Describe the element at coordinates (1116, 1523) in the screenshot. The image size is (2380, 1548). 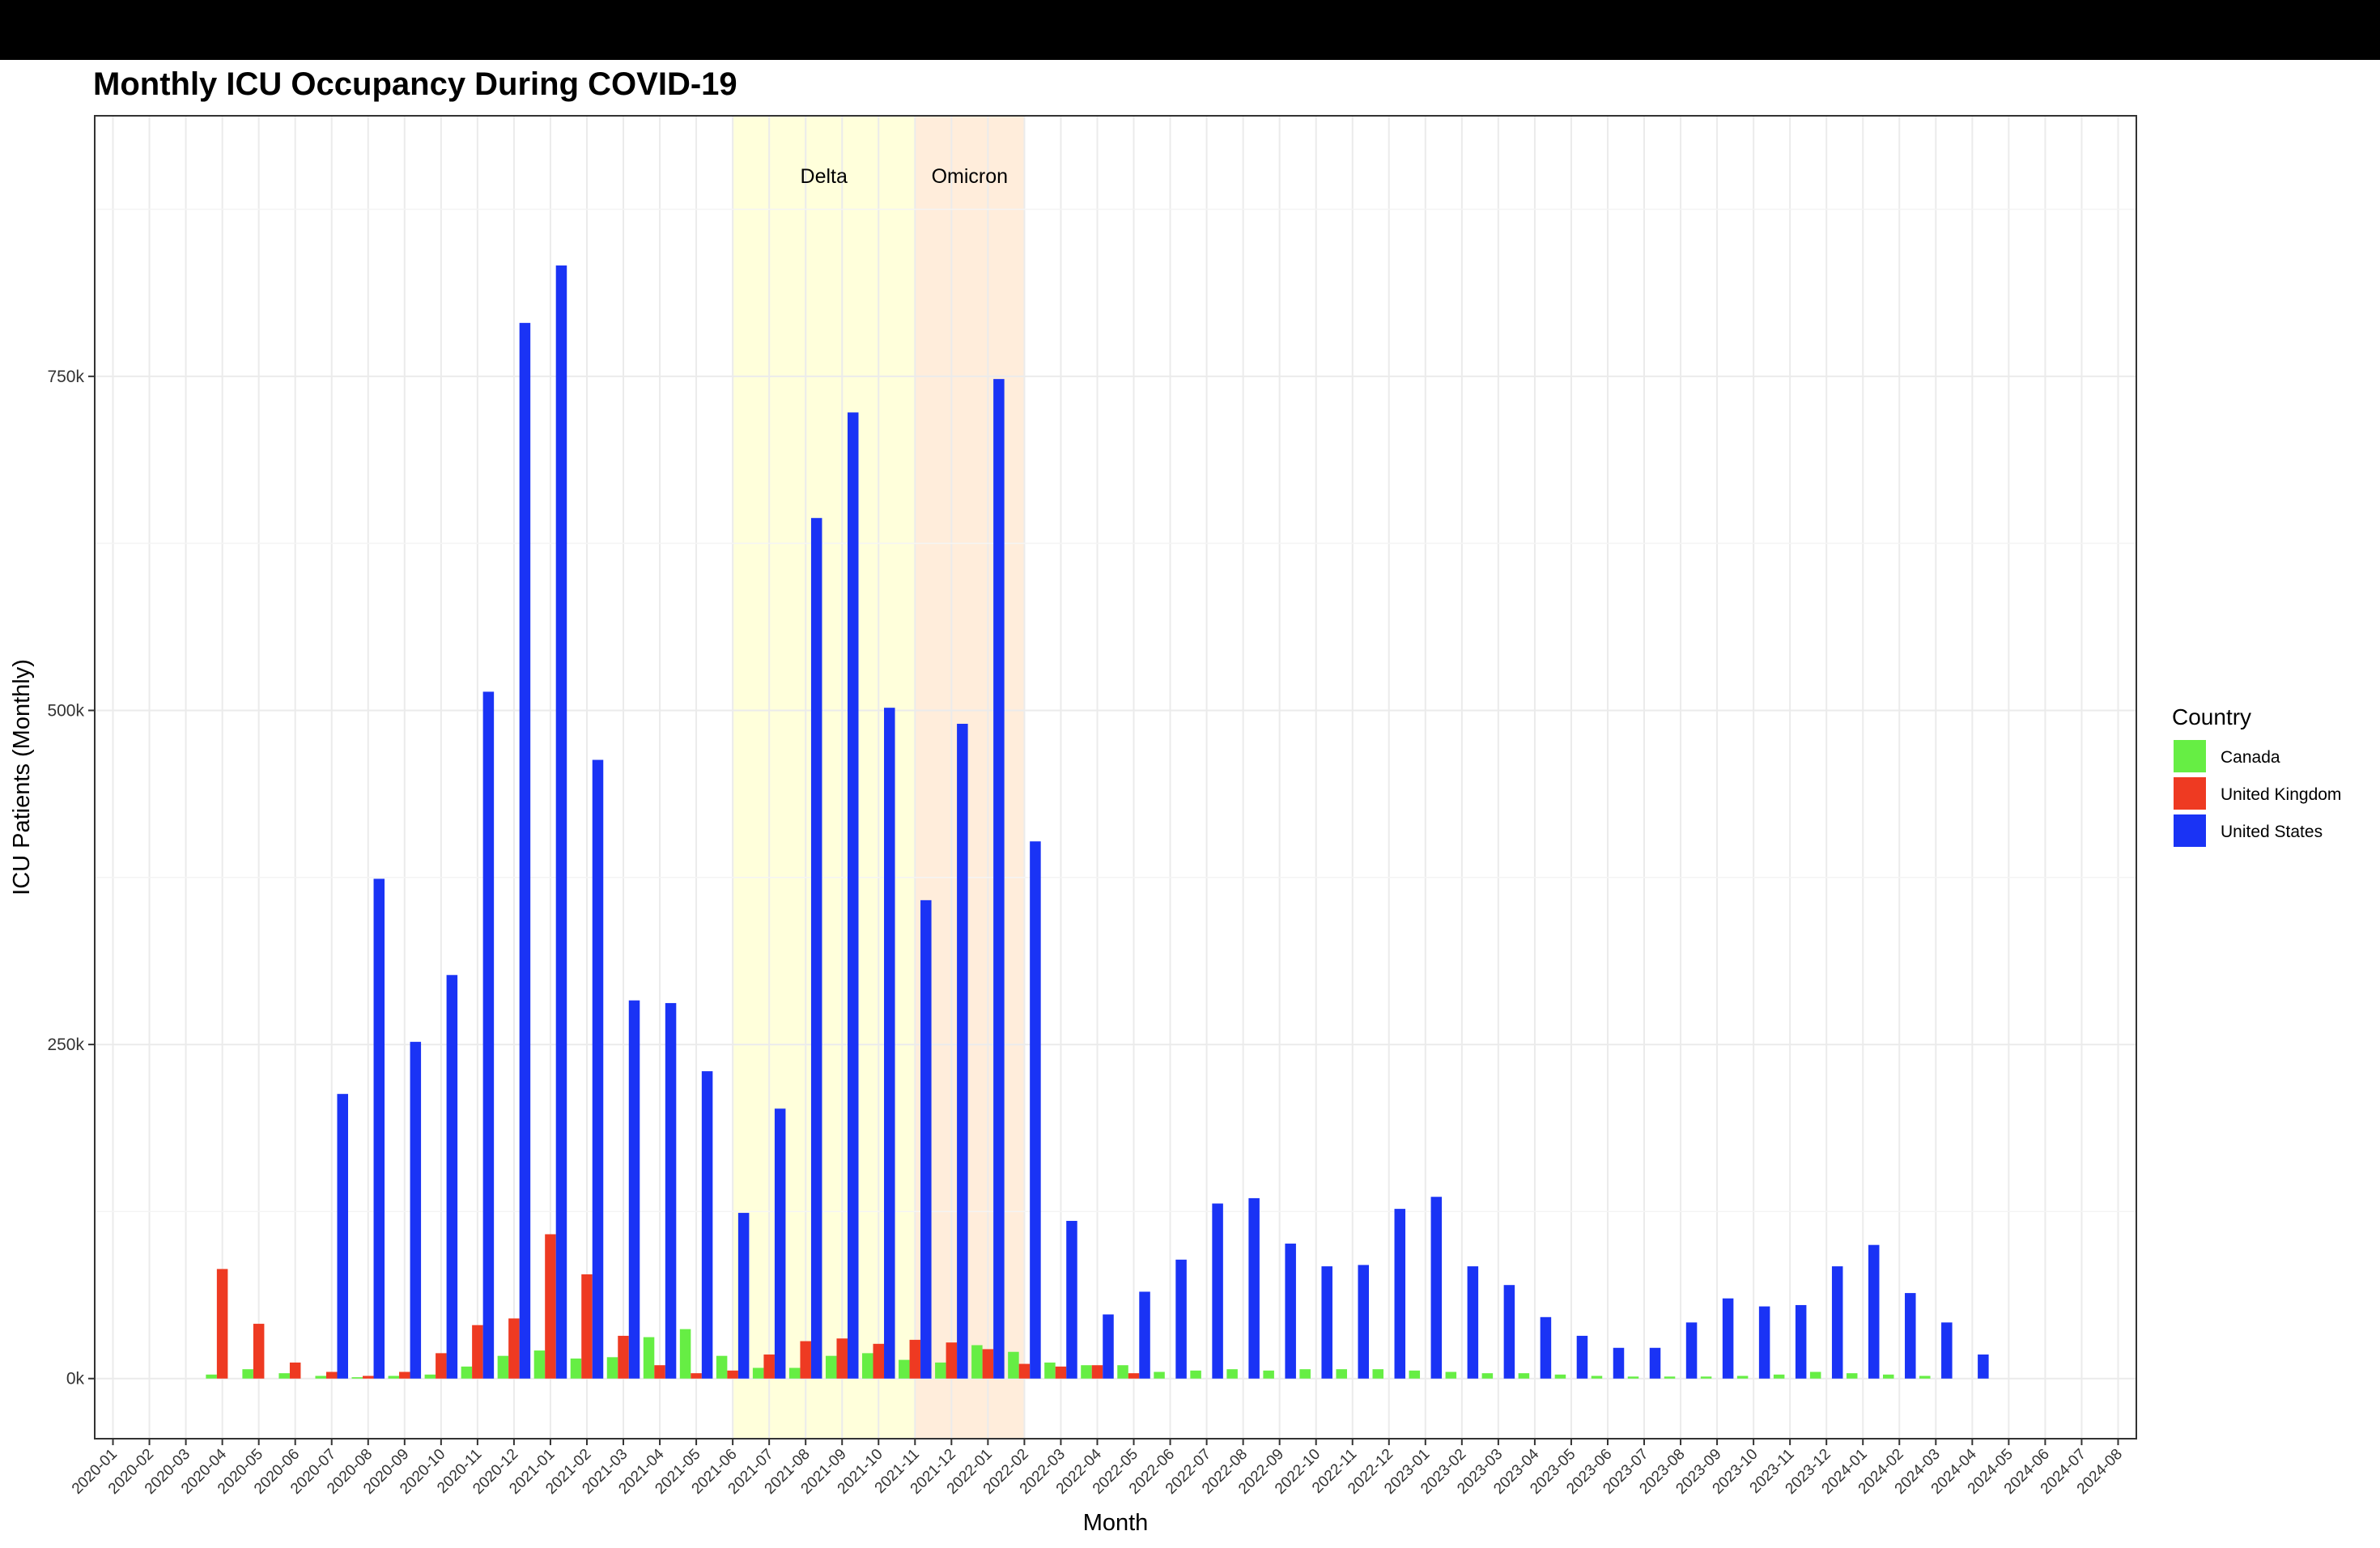
I see `x-axis-title: Month` at that location.